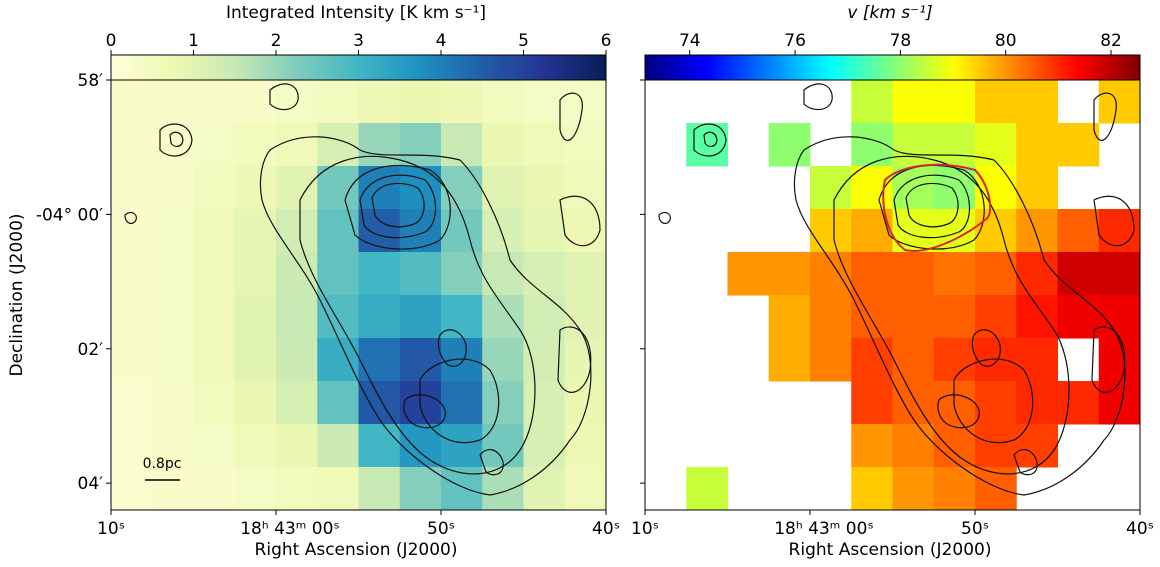  What do you see at coordinates (606, 41) in the screenshot?
I see `colorbar-tick-label: 6` at bounding box center [606, 41].